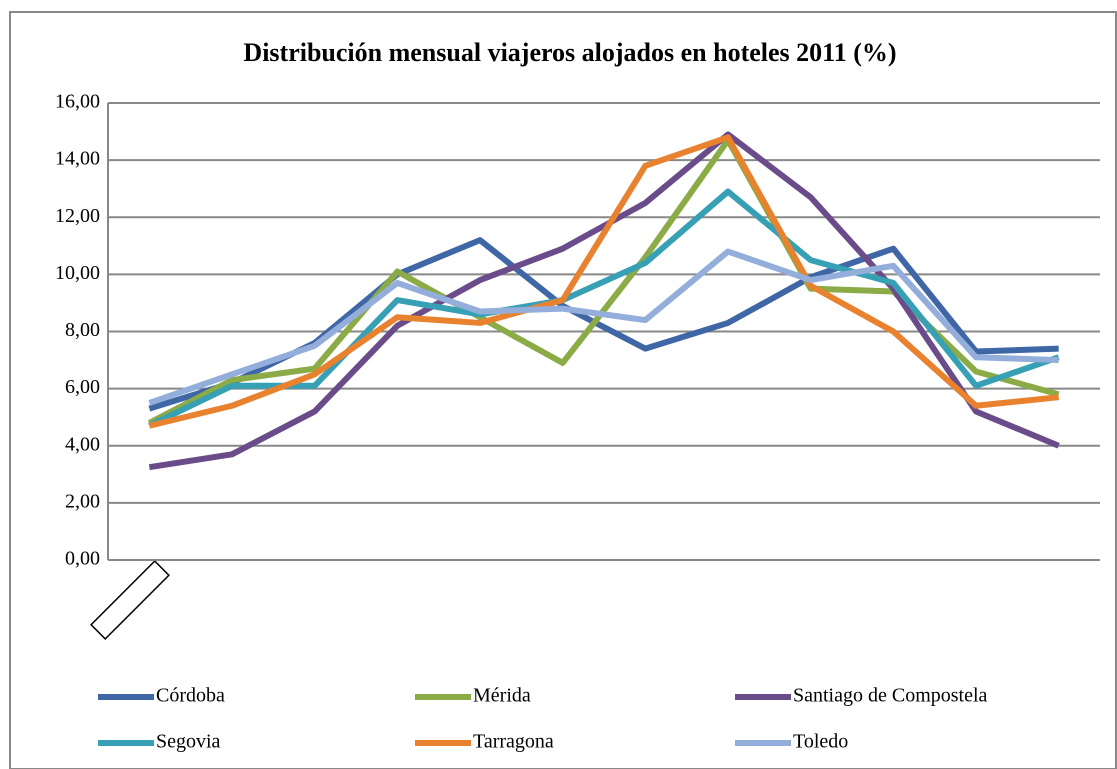 This screenshot has width=1117, height=769. I want to click on y-tick-label: 16,00, so click(77, 102).